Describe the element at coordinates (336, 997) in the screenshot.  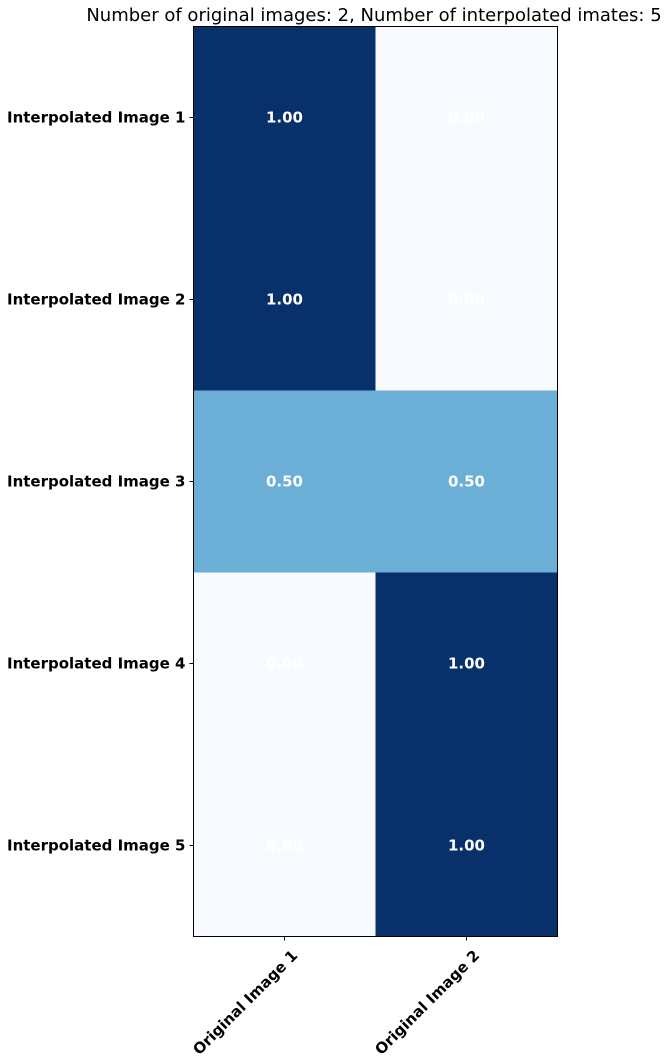
I see `x-axis: Original Image 1 Original Image 2` at that location.